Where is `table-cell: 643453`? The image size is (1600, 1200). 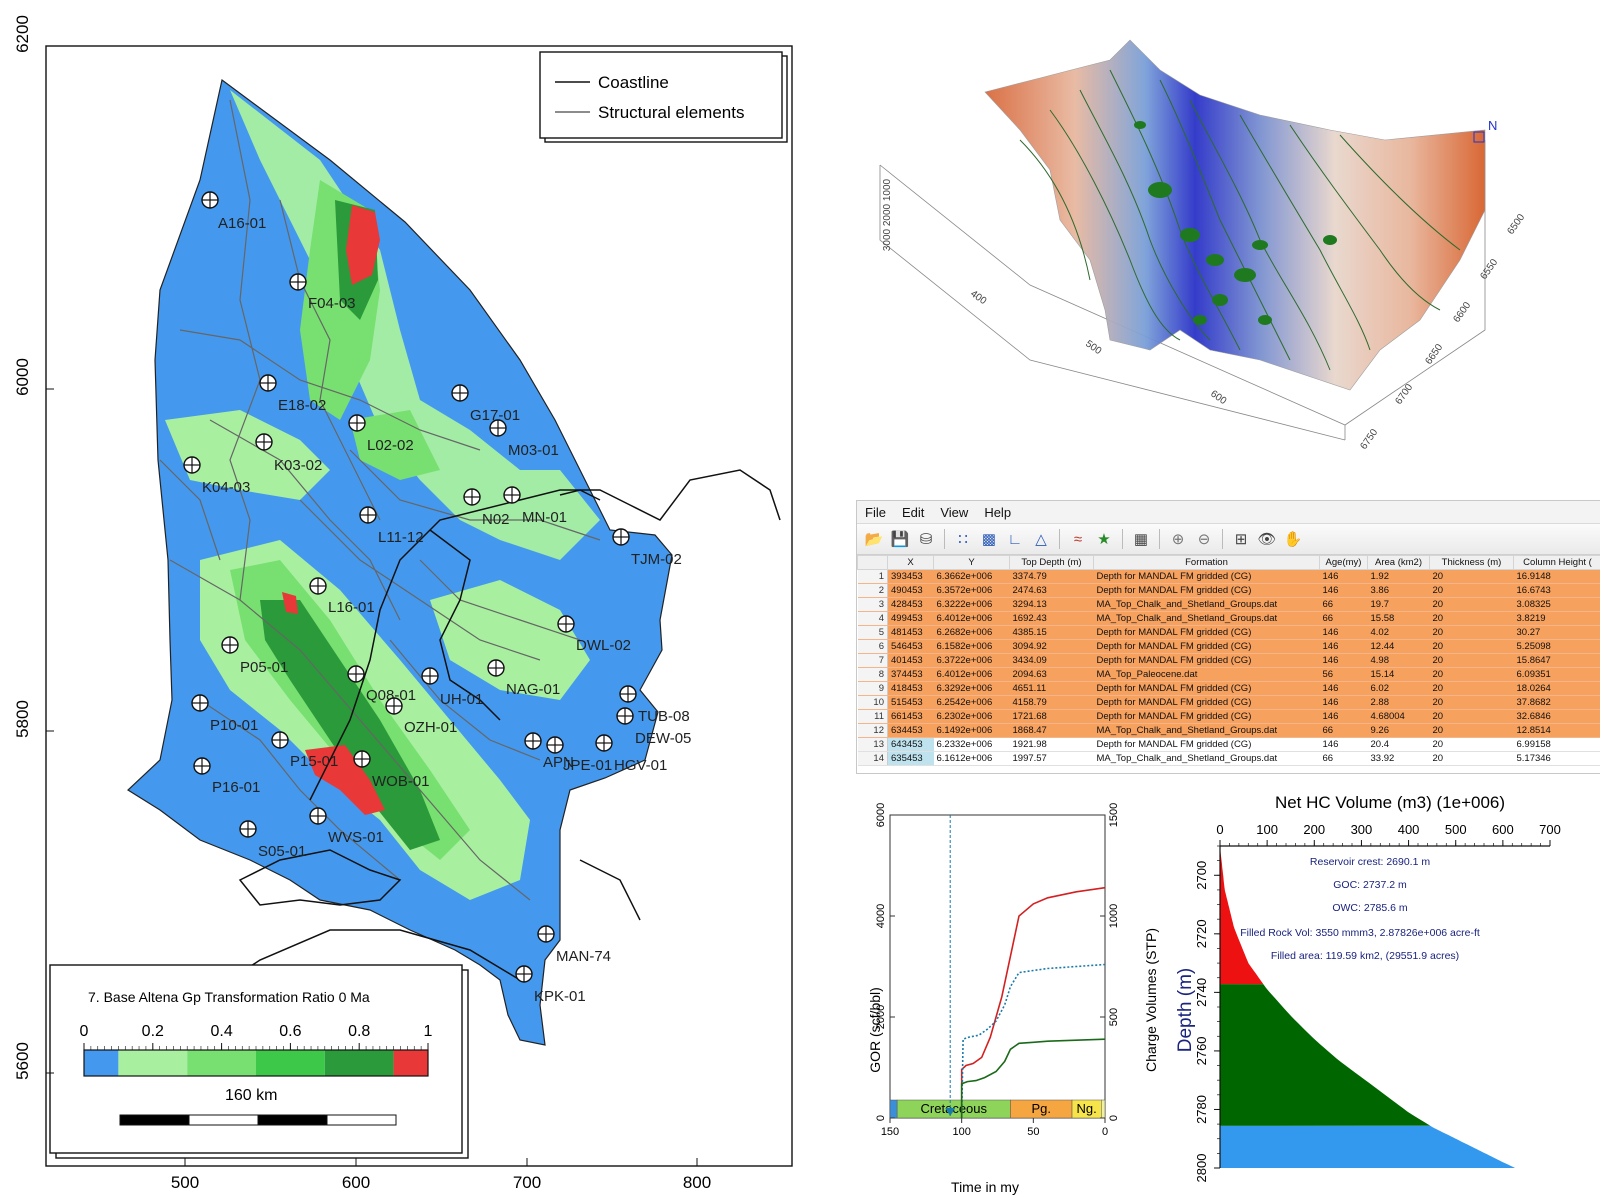 table-cell: 643453 is located at coordinates (910, 744).